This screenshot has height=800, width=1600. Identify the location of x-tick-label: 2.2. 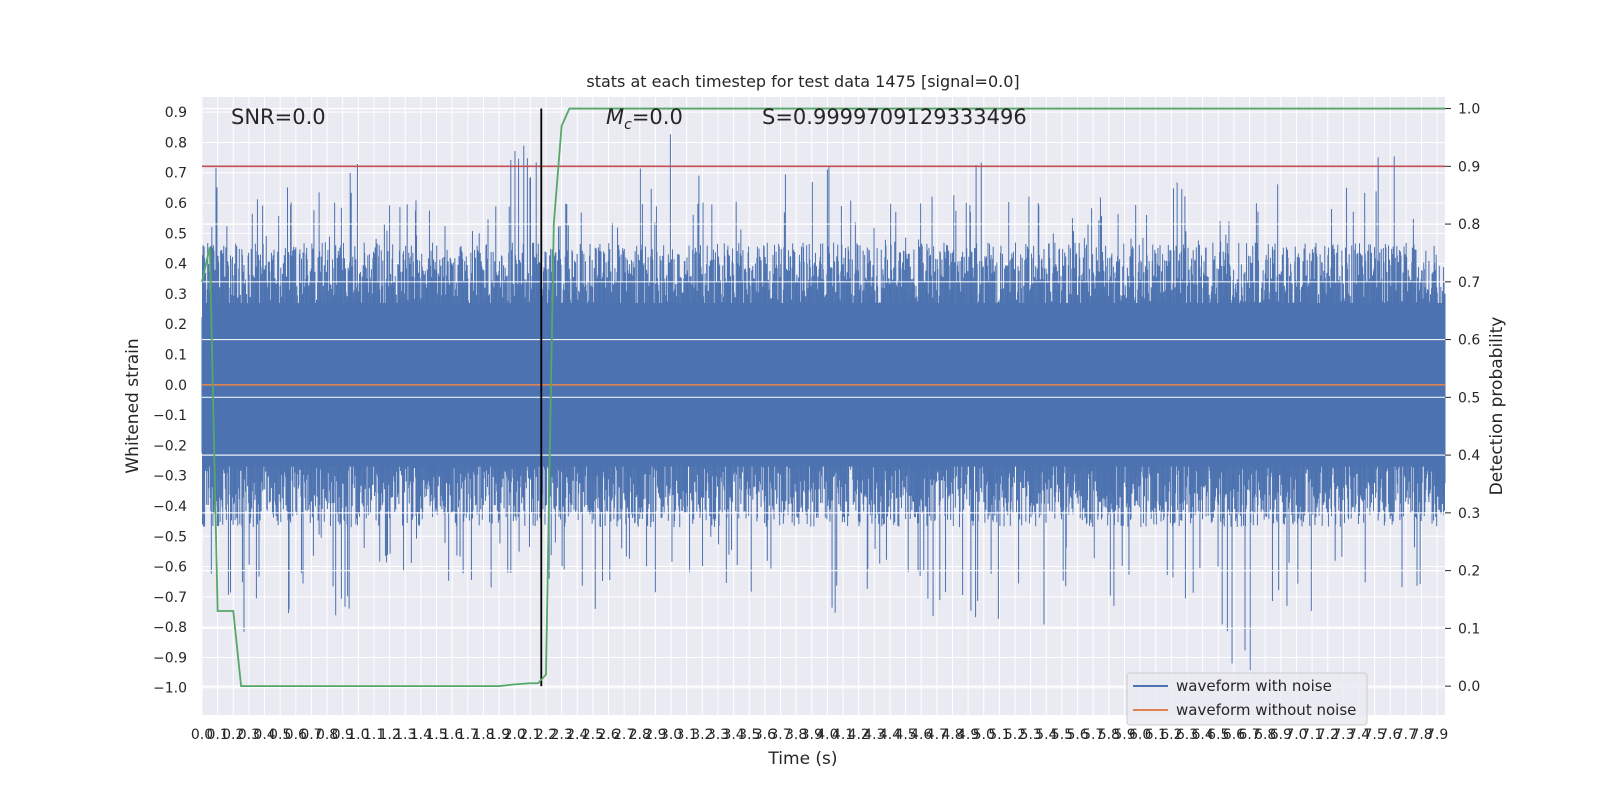
(546, 735).